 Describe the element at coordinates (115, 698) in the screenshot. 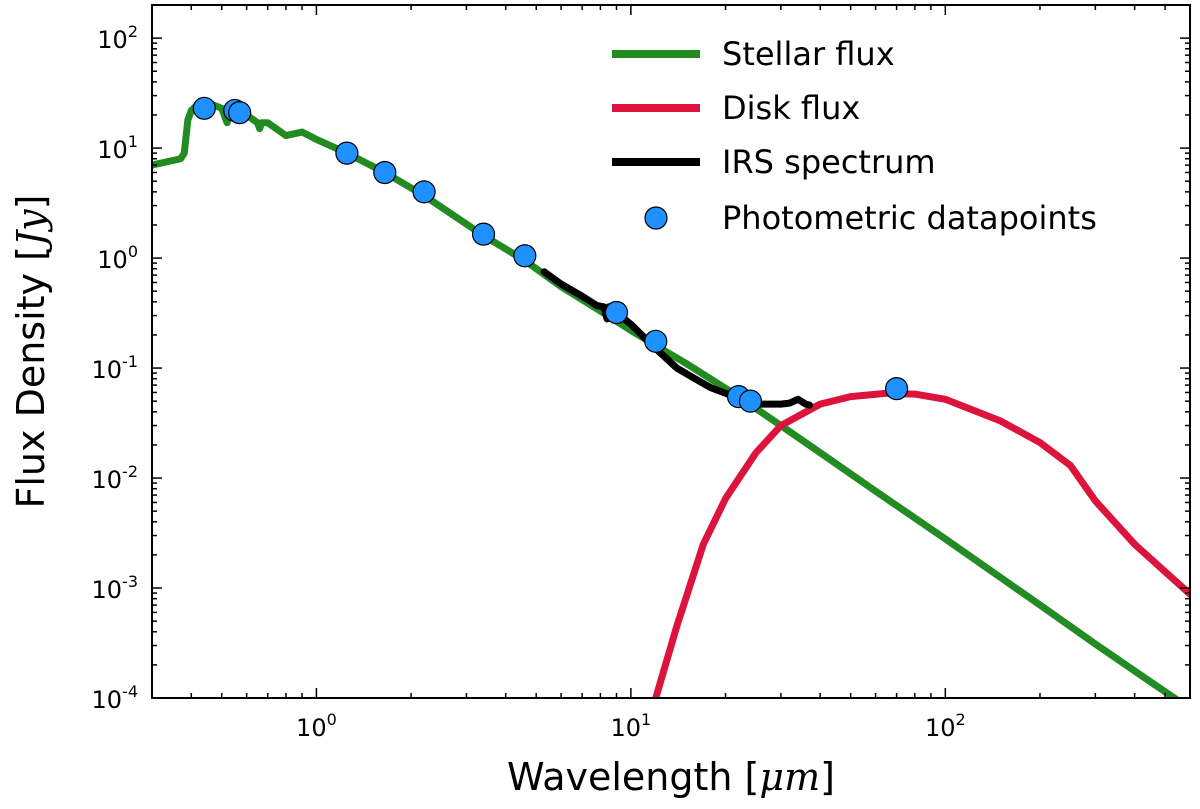

I see `y-tick-label: 10⁻⁴` at that location.